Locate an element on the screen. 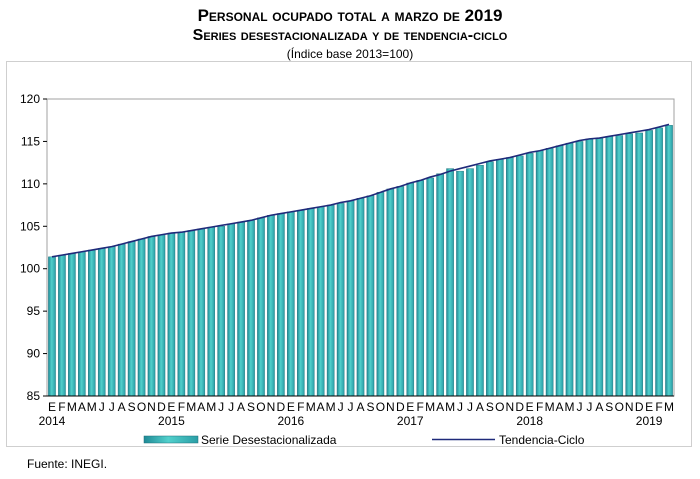 The height and width of the screenshot is (479, 700). y-tick-label: 120 is located at coordinates (30, 99).